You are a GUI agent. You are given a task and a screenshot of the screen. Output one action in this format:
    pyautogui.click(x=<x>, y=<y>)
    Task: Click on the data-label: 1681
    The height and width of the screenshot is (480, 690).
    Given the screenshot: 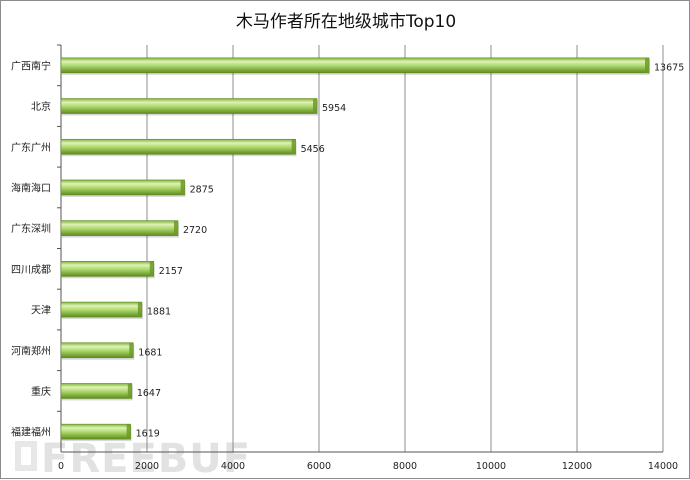 What is the action you would take?
    pyautogui.click(x=150, y=352)
    